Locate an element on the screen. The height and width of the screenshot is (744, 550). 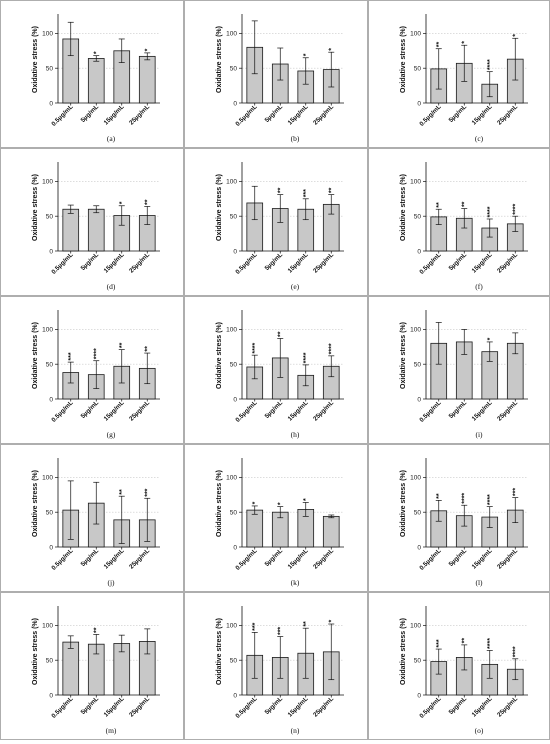
panel-label: (a) is located at coordinates (111, 138).